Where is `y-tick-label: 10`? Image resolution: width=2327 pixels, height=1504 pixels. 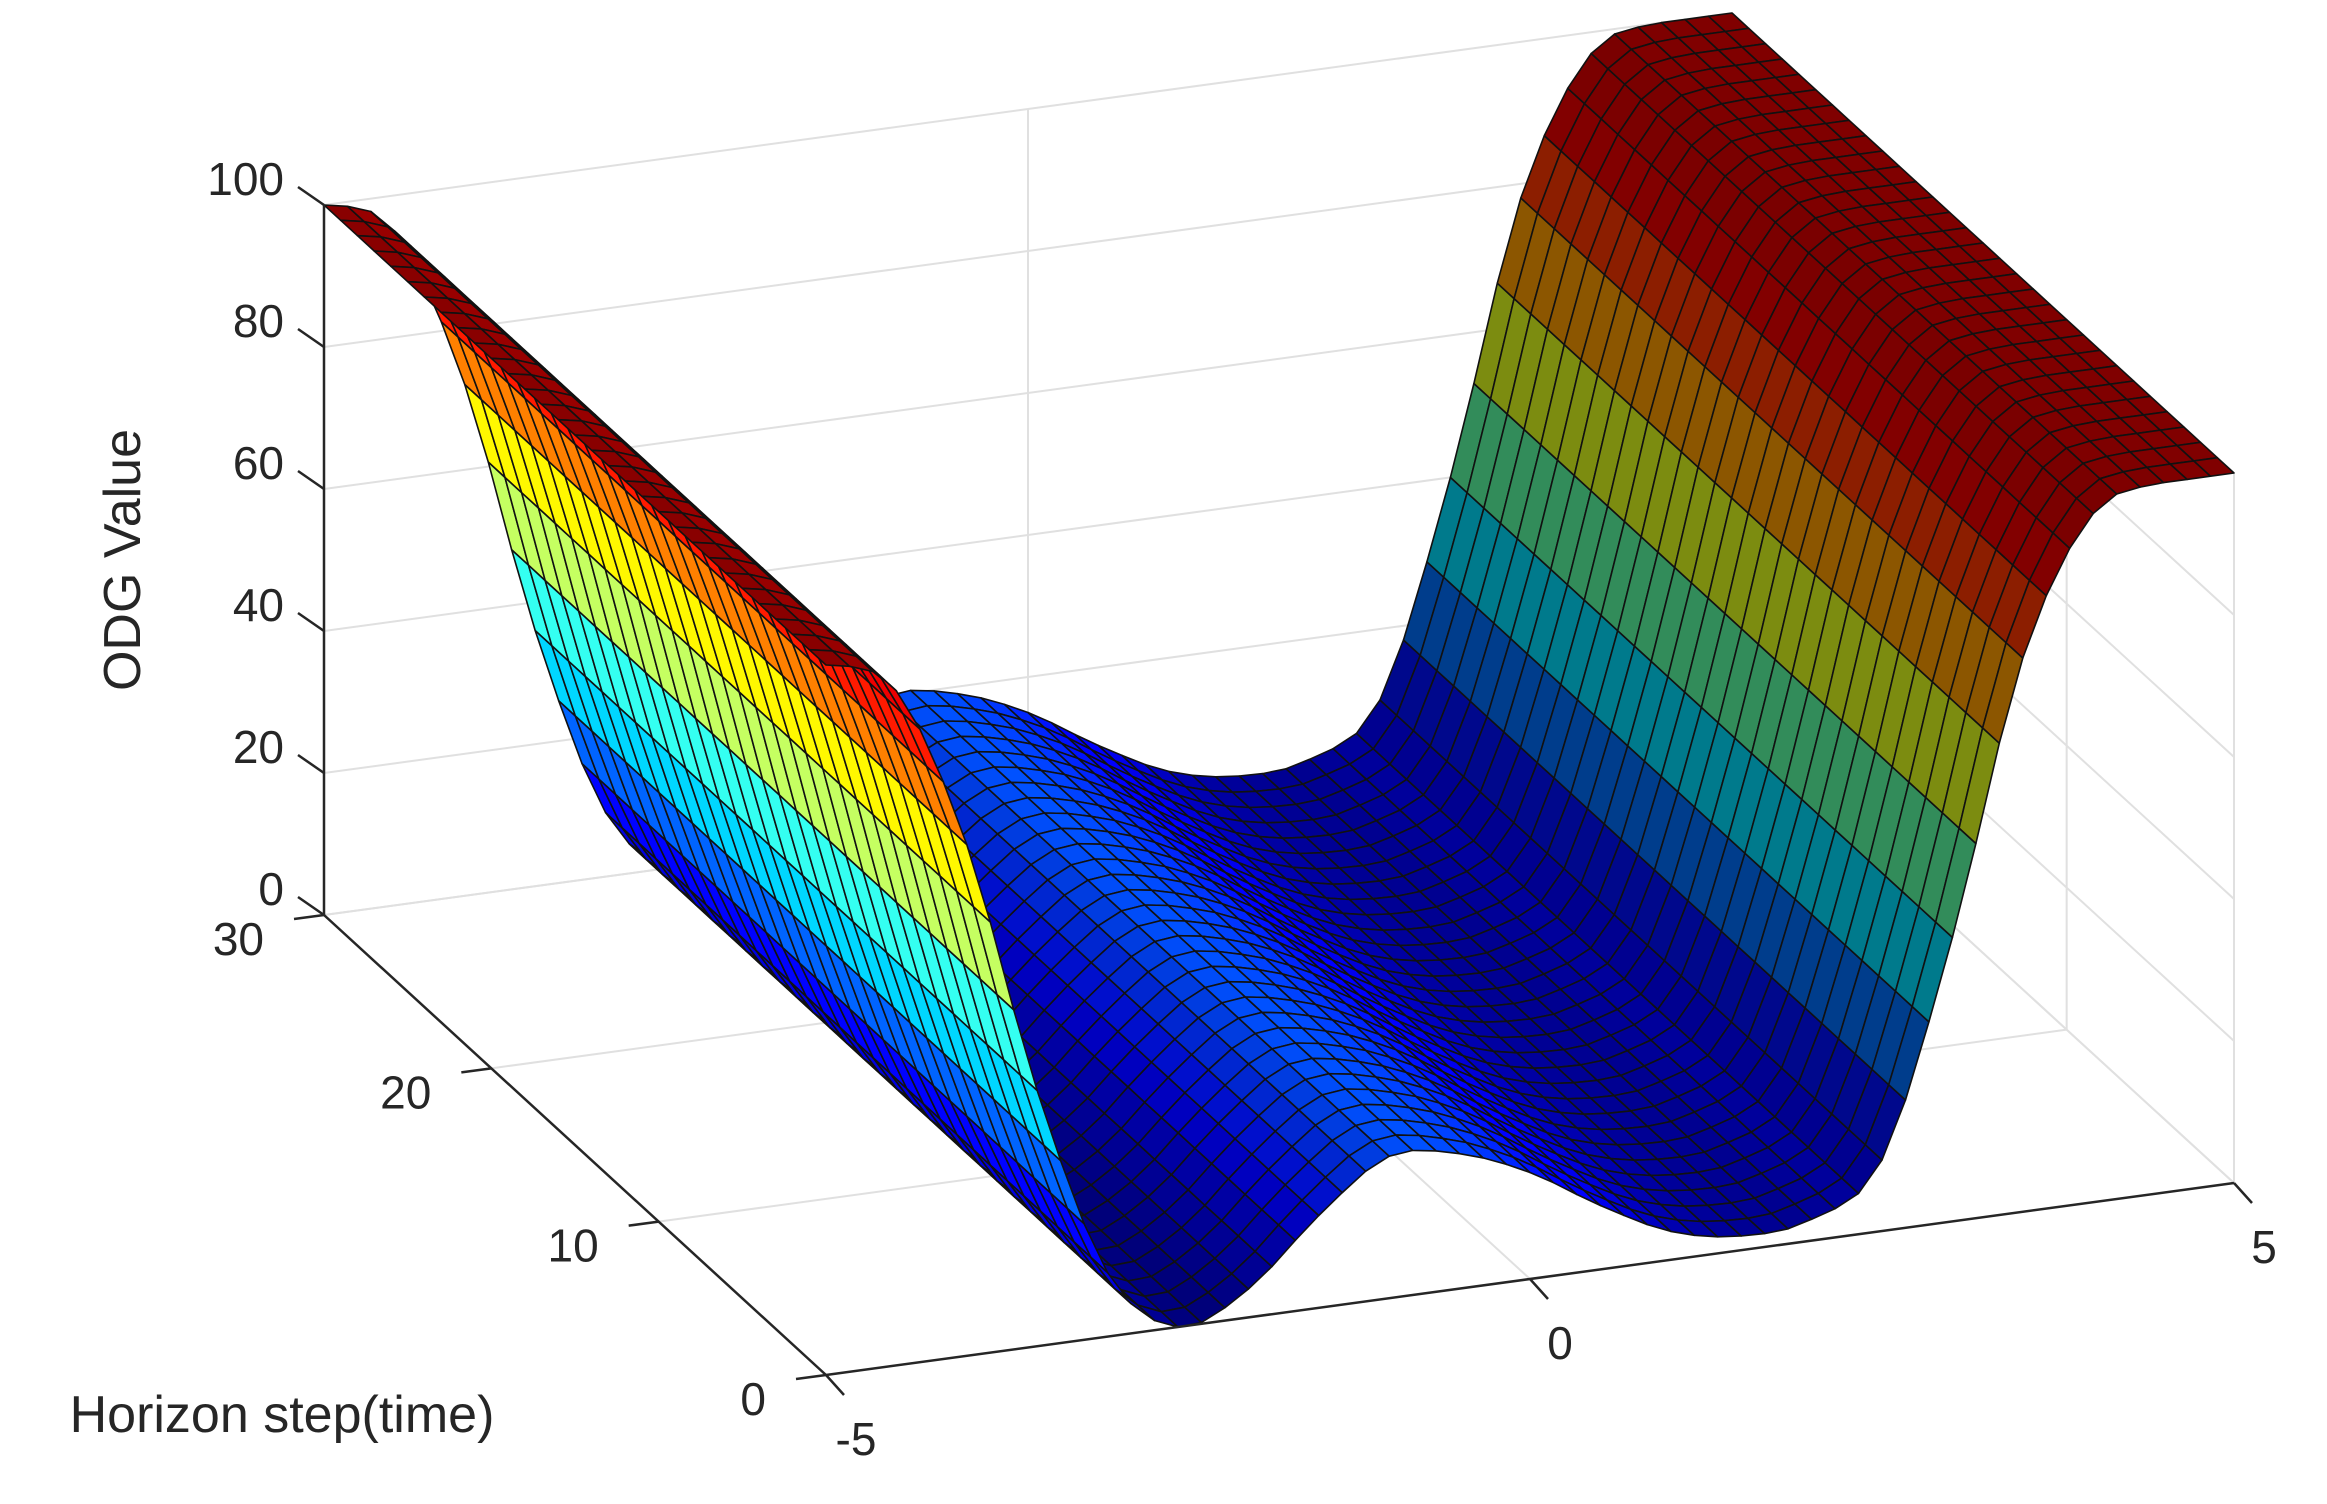
y-tick-label: 10 is located at coordinates (572, 1246).